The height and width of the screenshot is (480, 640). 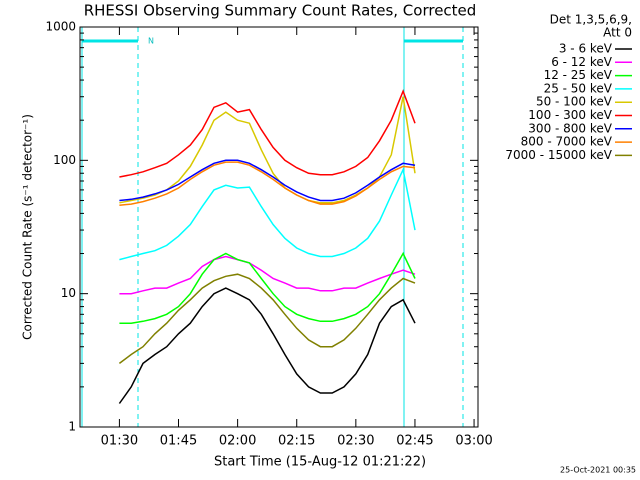 I want to click on legend-label: 3 - 6 keV, so click(x=586, y=49).